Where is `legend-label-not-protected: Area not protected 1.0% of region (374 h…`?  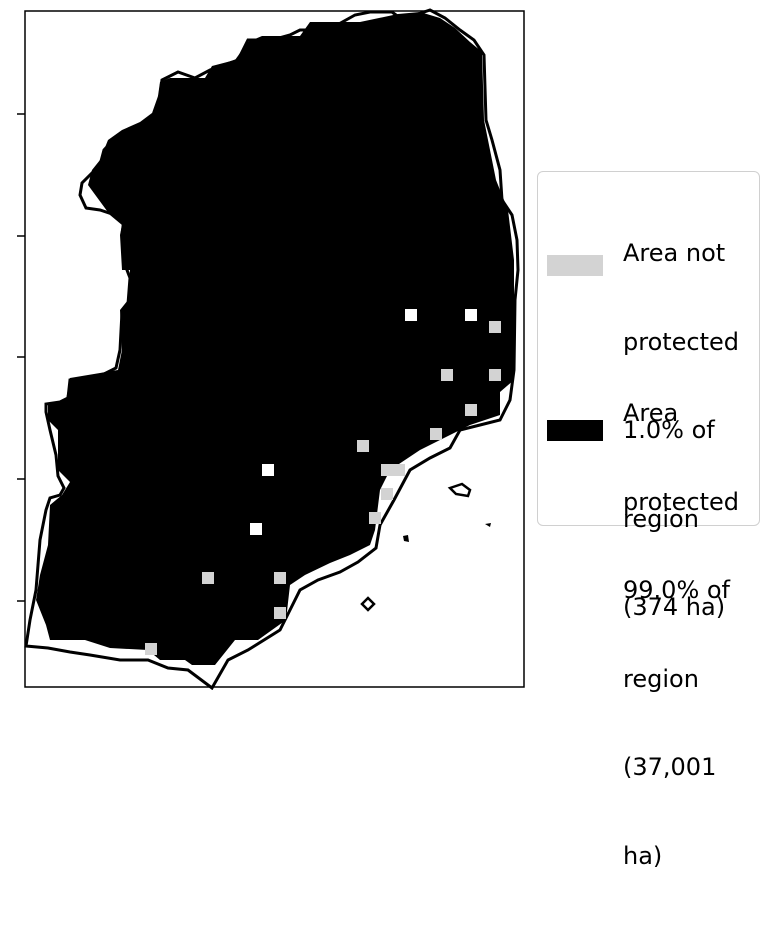
legend-label-not-protected: Area not protected 1.0% of region (374 h… is located at coordinates (681, 431).